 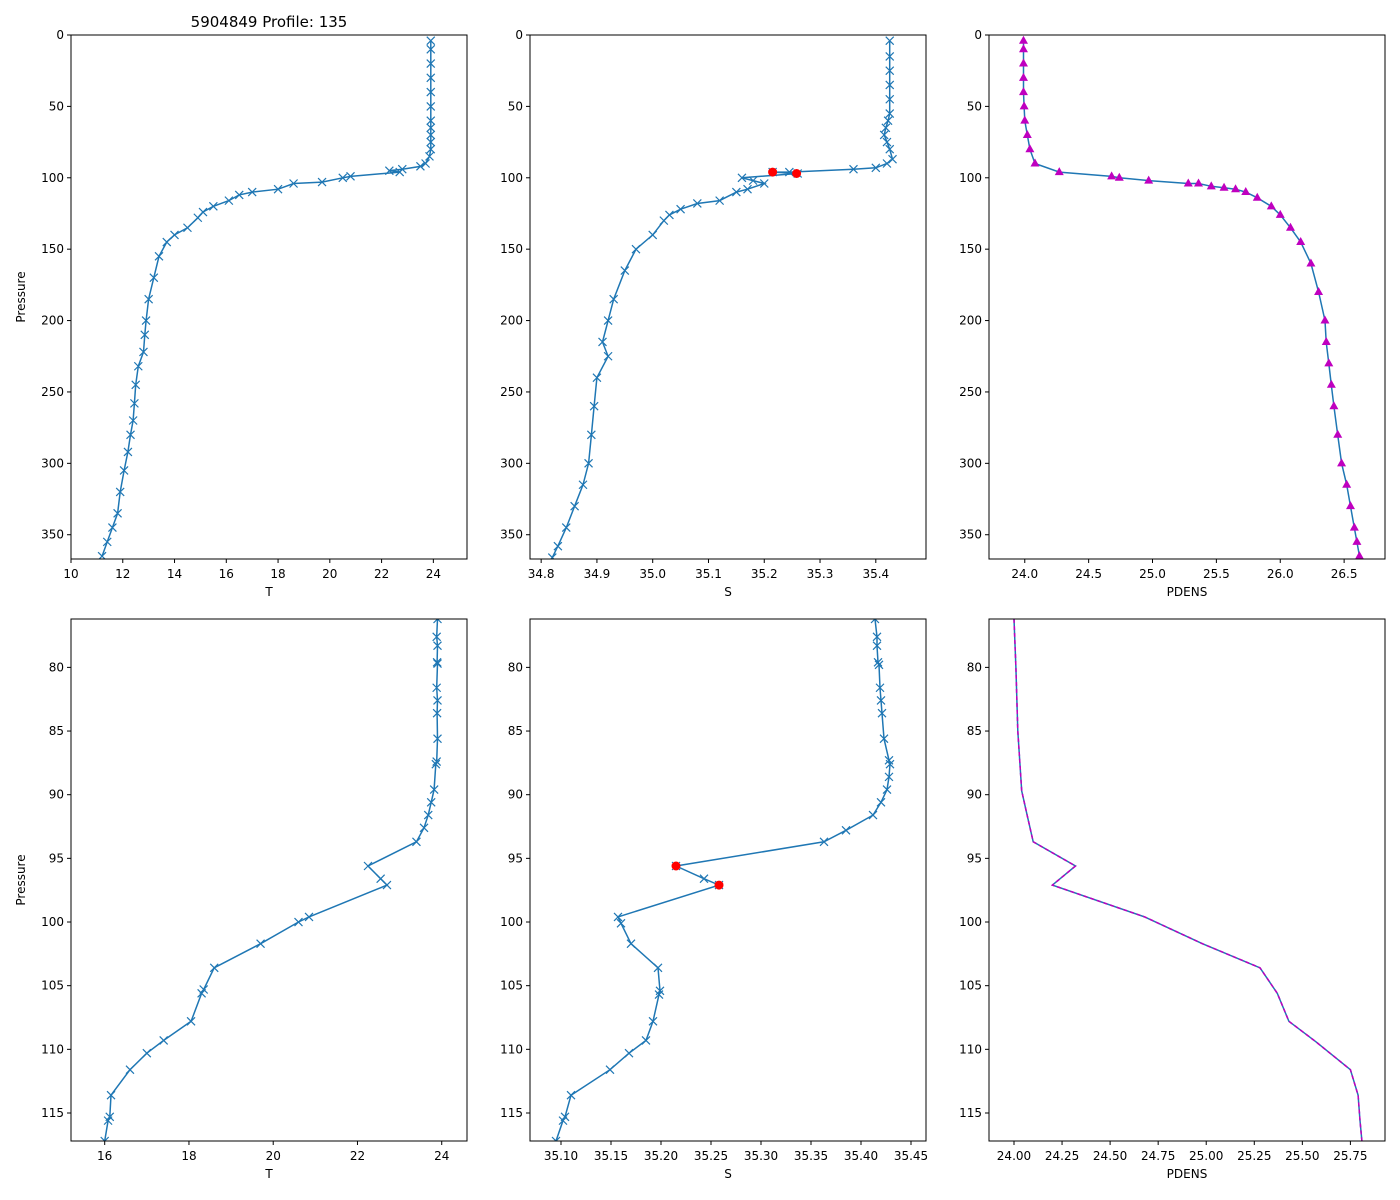 What do you see at coordinates (56, 667) in the screenshot?
I see `bottom-temperature-ytick-label: 80` at bounding box center [56, 667].